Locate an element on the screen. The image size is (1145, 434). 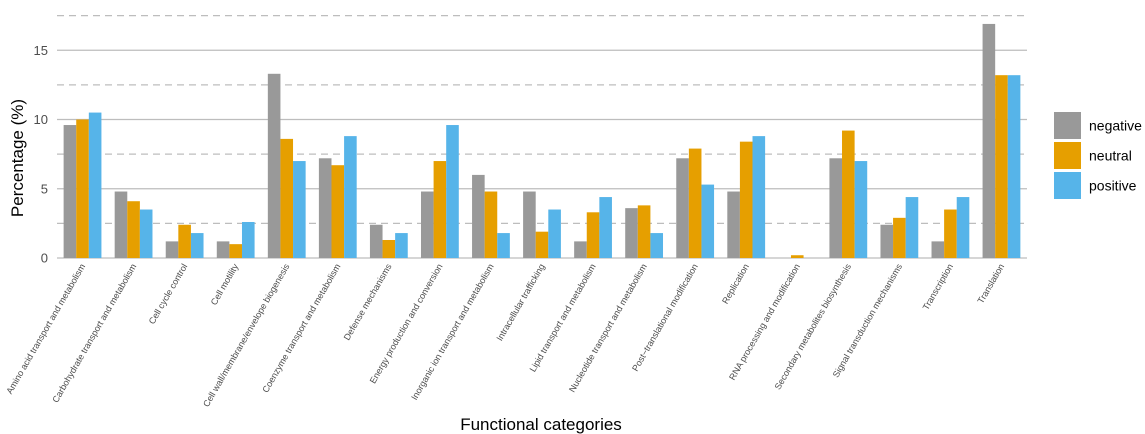
y-tick-label: 15 is located at coordinates (41, 50).